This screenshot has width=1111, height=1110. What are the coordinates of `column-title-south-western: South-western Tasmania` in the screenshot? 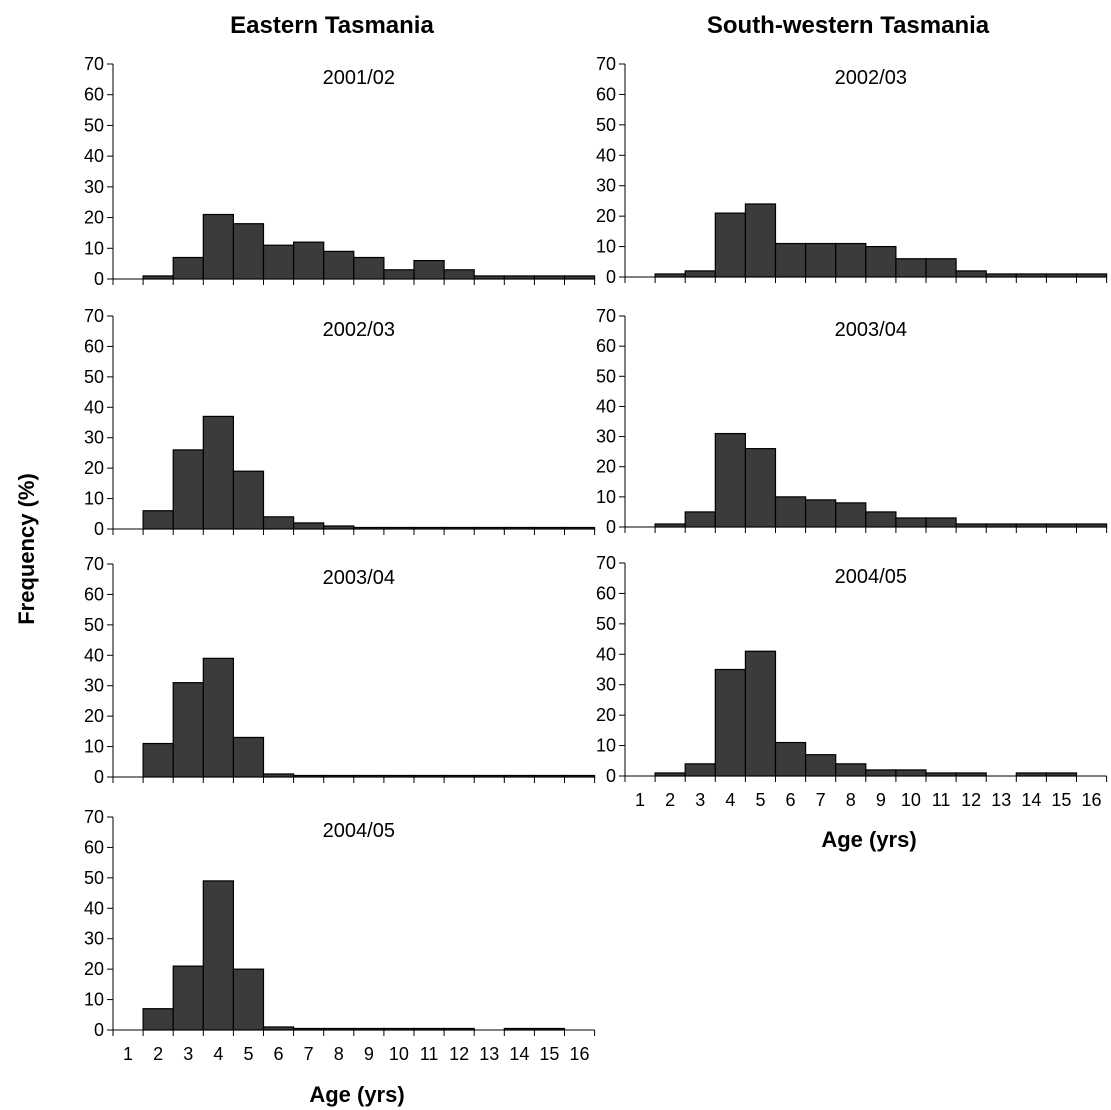 It's located at (848, 25).